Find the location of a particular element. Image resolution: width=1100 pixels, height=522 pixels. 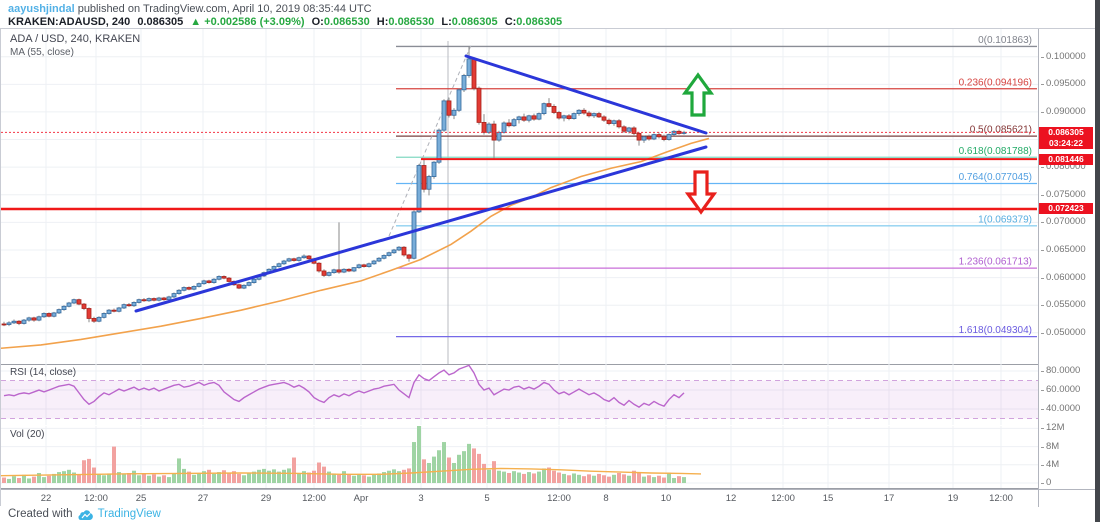

ma-legend: MA (55, close) is located at coordinates (42, 52).